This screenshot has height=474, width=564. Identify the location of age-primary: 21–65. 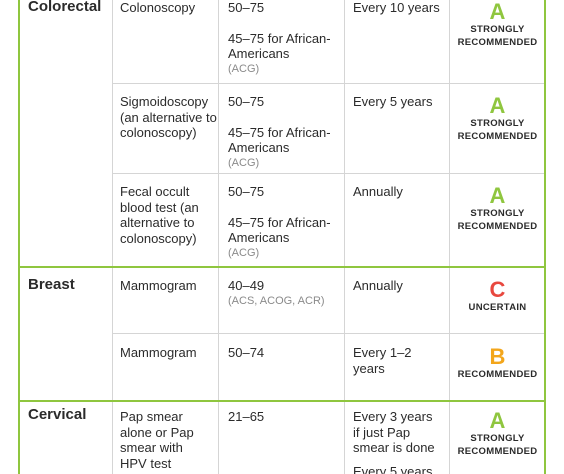
(246, 416).